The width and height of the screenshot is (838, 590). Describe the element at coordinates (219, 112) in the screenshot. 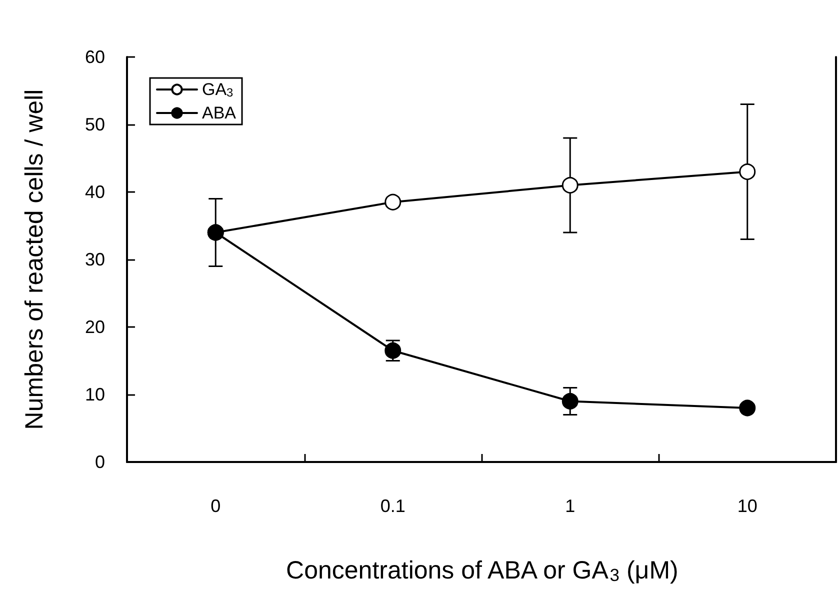

I see `legend-label: ABA` at that location.